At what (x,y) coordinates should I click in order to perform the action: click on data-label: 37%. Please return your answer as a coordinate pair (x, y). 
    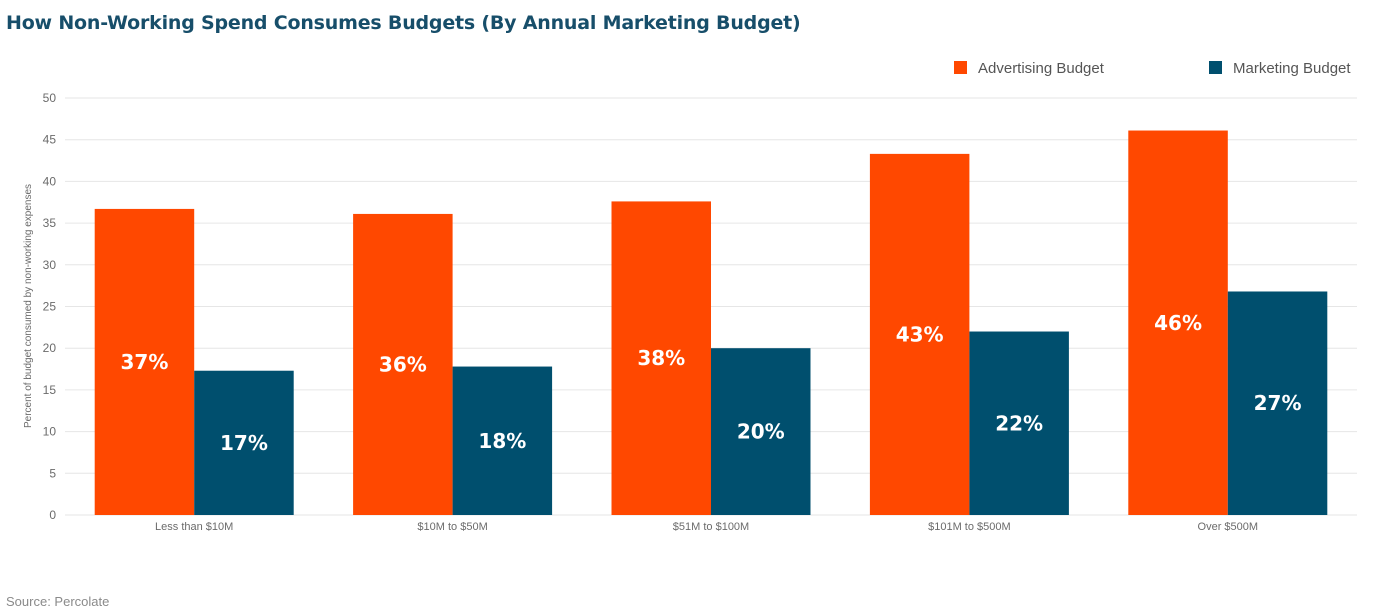
    Looking at the image, I should click on (145, 362).